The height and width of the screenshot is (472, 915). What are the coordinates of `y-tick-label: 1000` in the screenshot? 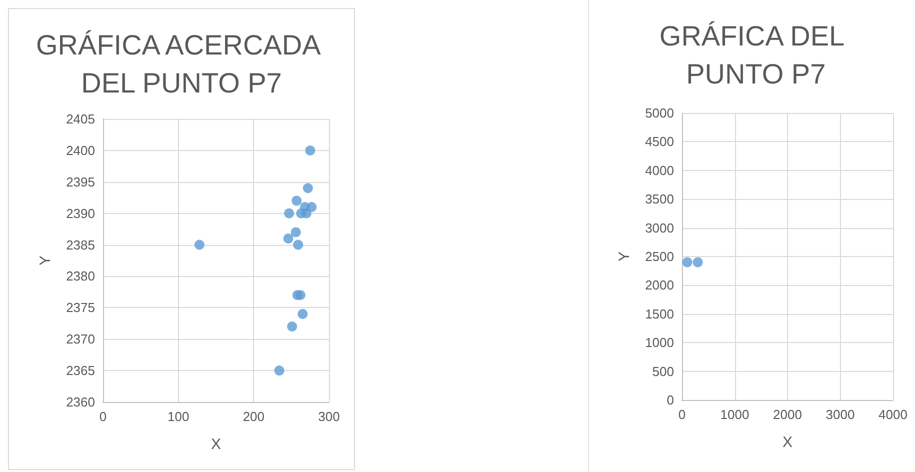 It's located at (659, 342).